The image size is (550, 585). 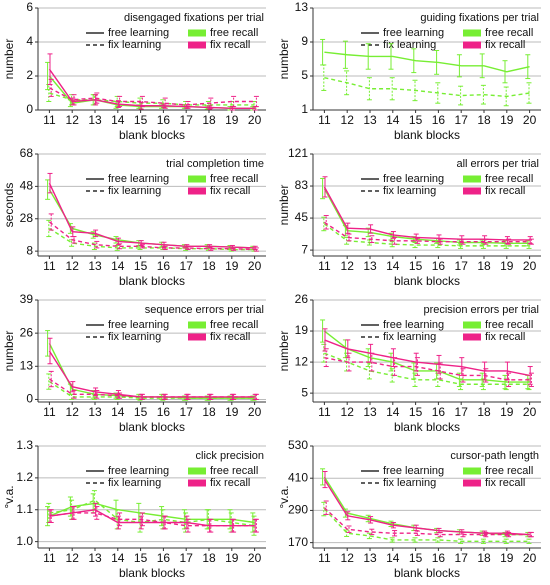 What do you see at coordinates (497, 164) in the screenshot?
I see `chart-title: all errors per trial` at bounding box center [497, 164].